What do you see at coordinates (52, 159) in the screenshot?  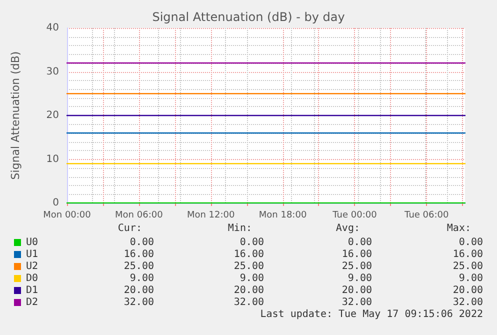 I see `y-tick-label: 10` at bounding box center [52, 159].